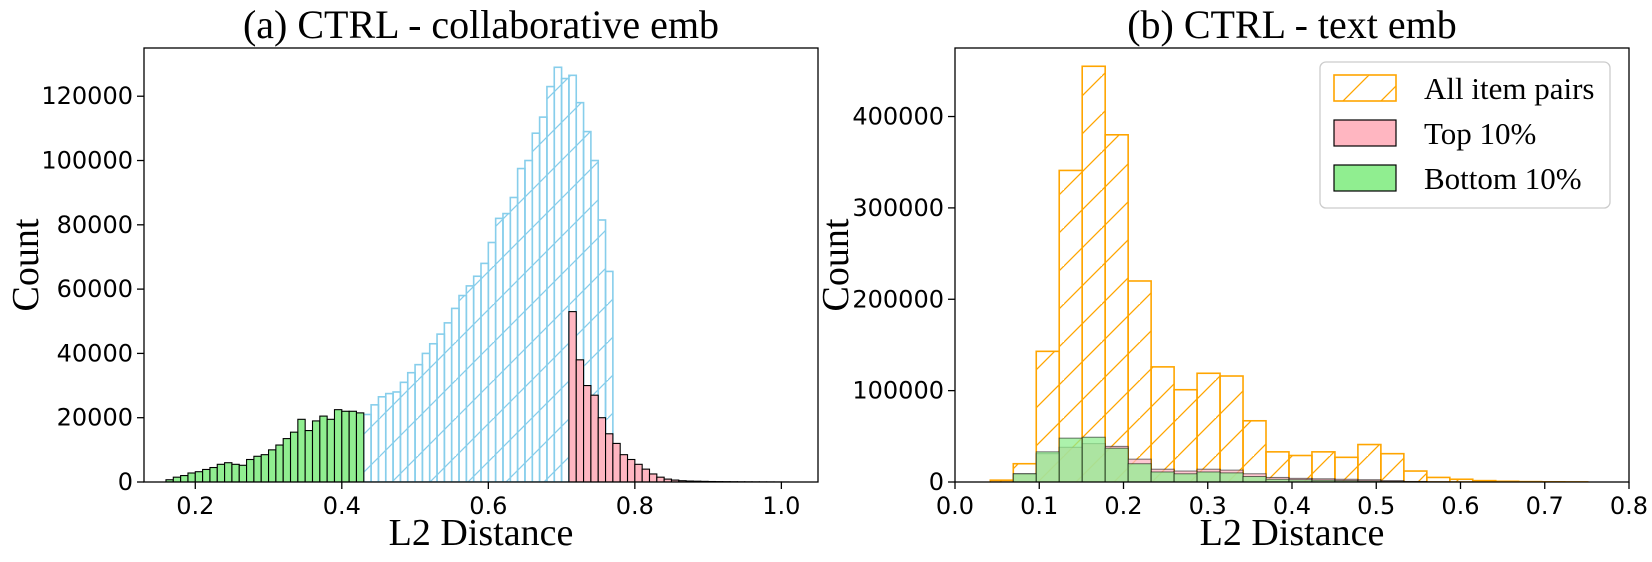 This screenshot has width=1652, height=562. I want to click on x-tick-label-b-7: 0.7, so click(1545, 506).